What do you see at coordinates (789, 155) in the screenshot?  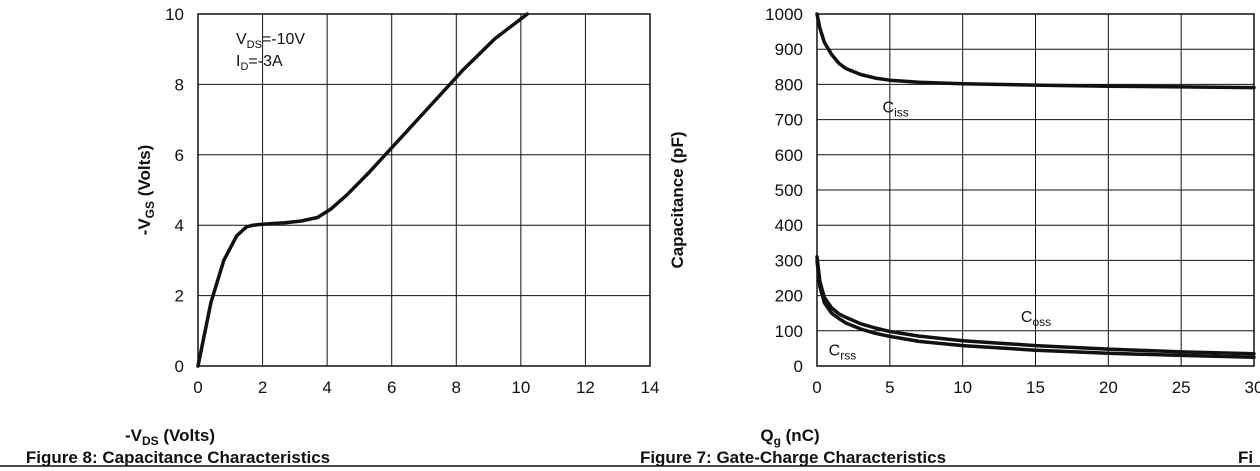 I see `y-tick-label: 600` at bounding box center [789, 155].